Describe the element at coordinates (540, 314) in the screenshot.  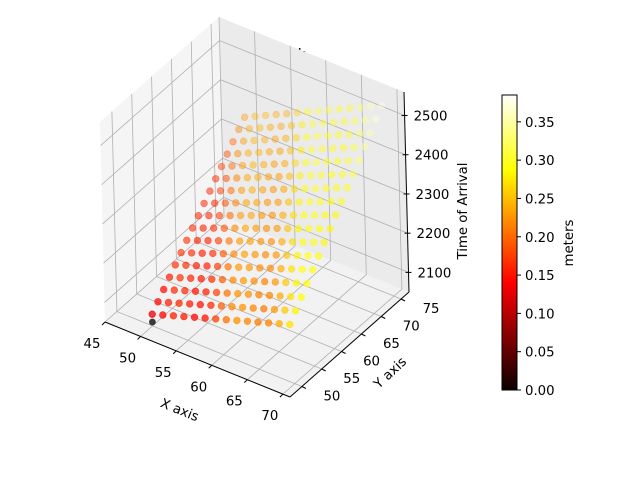
I see `colorbar-tick-label: 0.10` at that location.